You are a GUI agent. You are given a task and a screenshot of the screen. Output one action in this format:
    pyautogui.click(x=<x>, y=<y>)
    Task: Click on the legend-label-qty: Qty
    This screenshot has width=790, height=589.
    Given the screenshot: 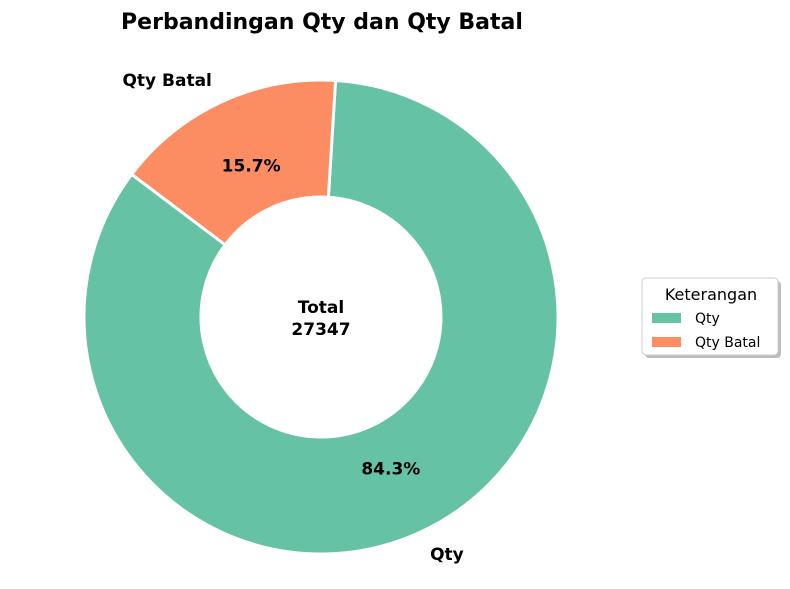 What is the action you would take?
    pyautogui.click(x=707, y=319)
    